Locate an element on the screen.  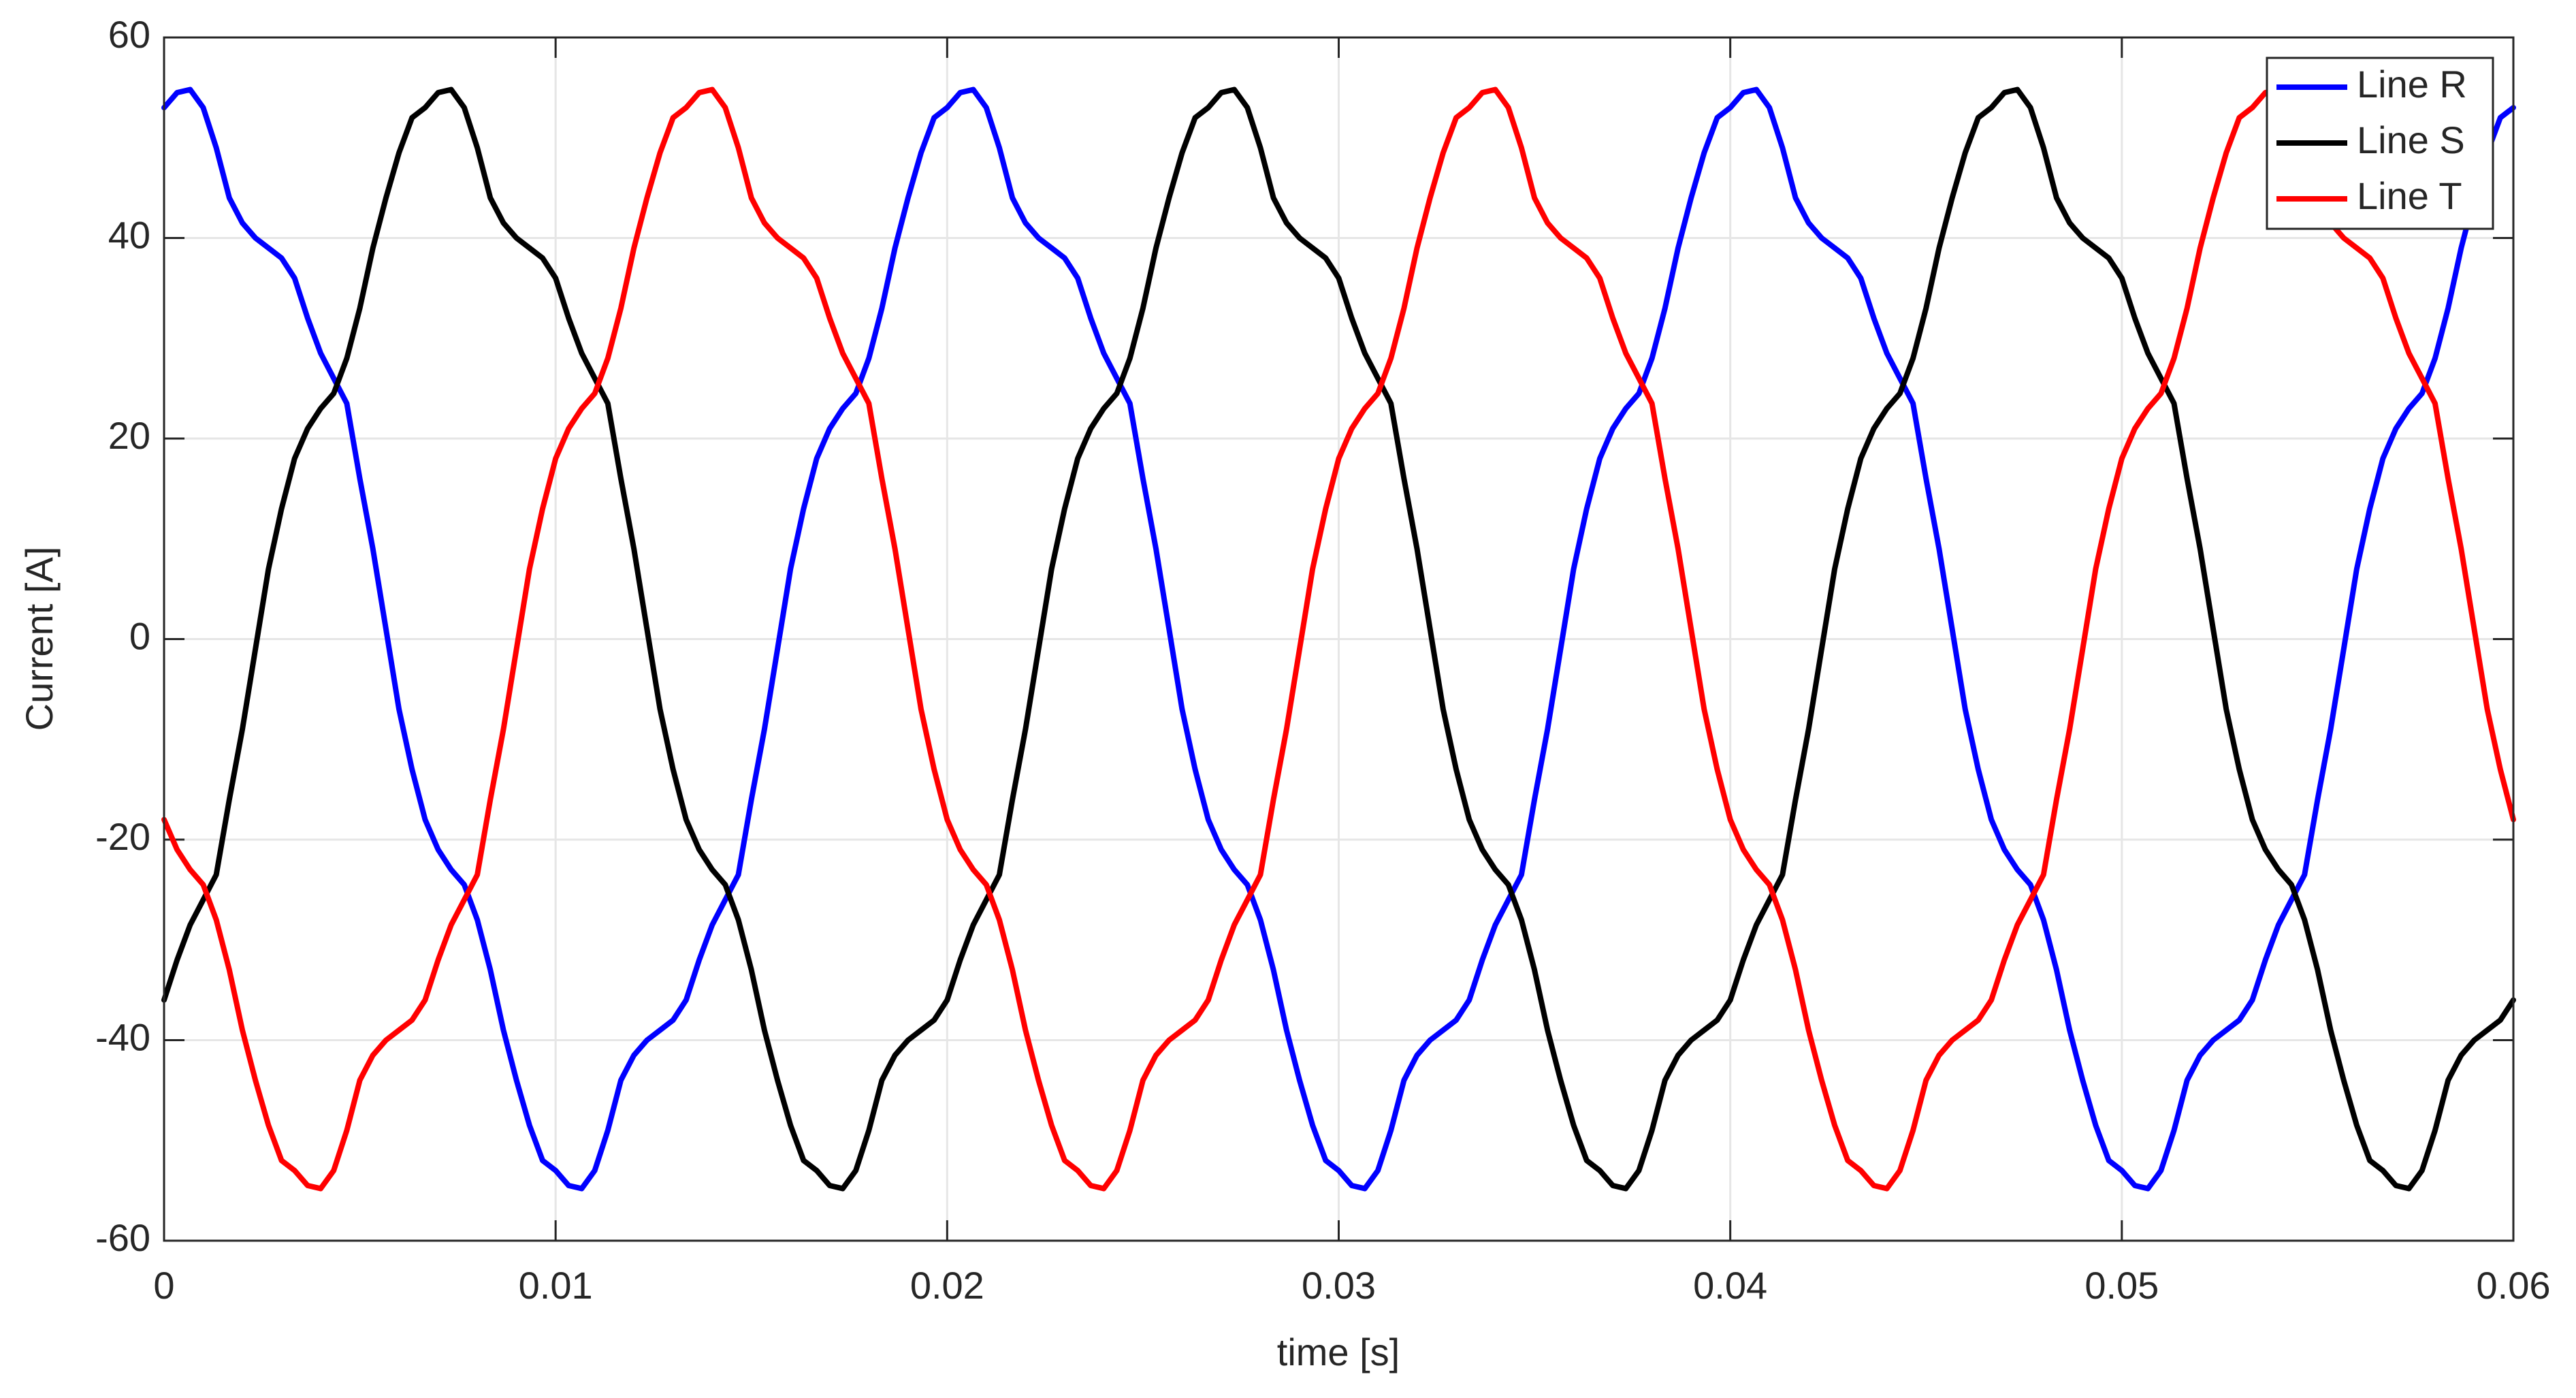
x-tick-label: 0.06 is located at coordinates (2514, 1286).